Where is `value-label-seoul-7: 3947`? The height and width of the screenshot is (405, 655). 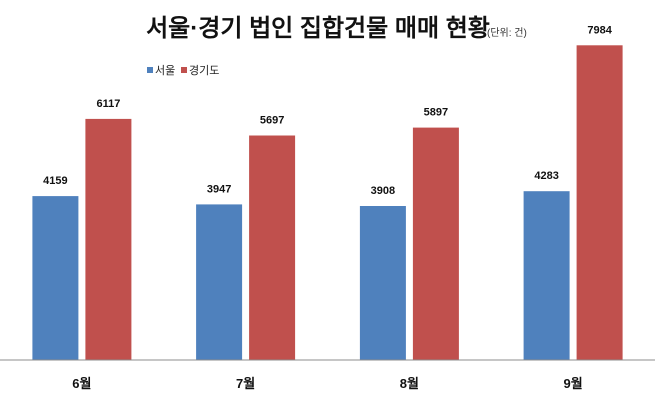 value-label-seoul-7: 3947 is located at coordinates (219, 189).